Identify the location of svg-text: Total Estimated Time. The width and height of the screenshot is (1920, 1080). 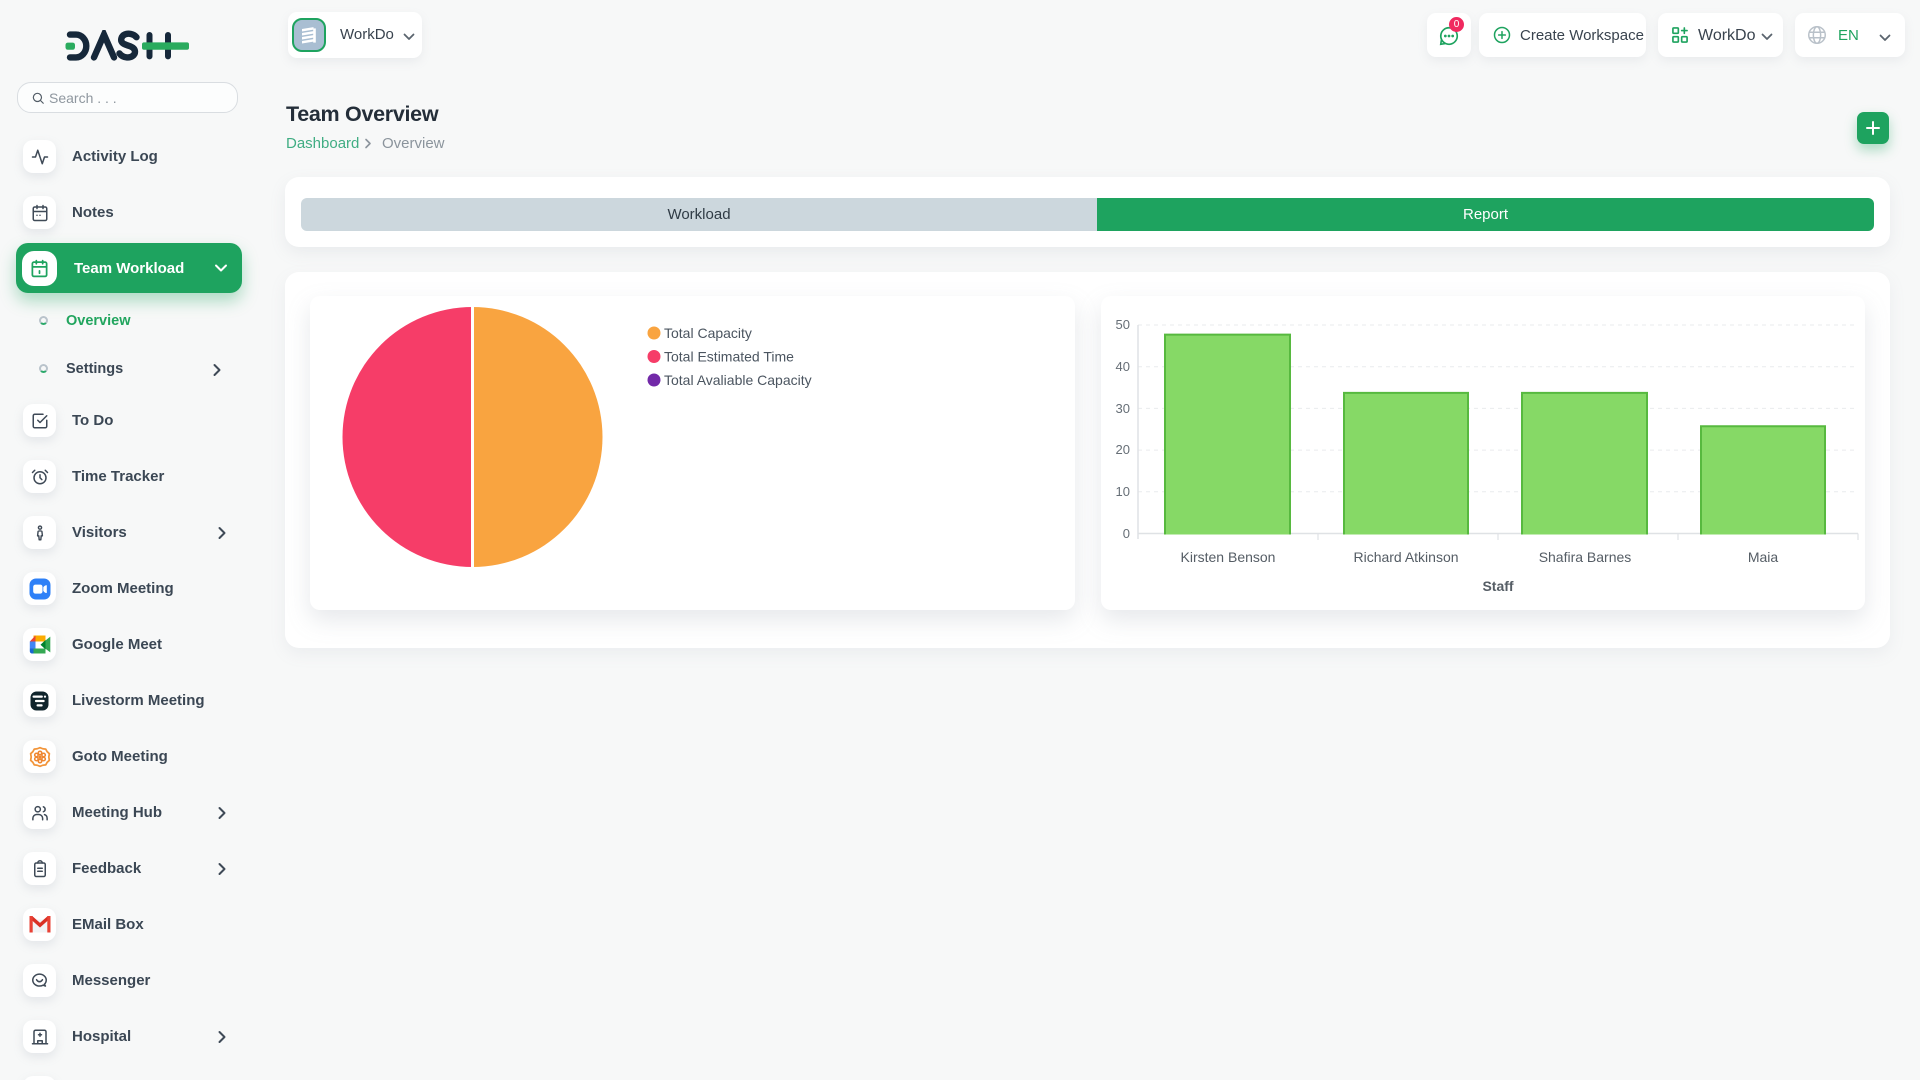
(729, 357).